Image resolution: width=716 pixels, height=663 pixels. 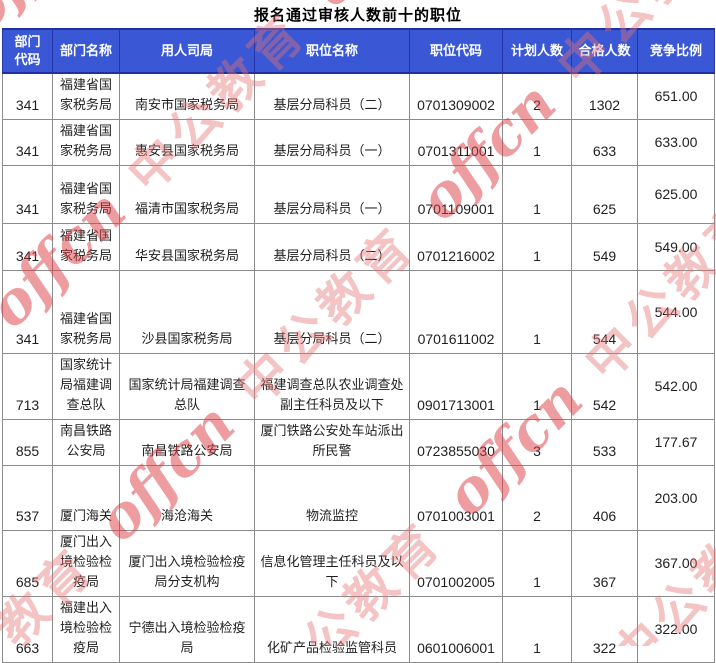 What do you see at coordinates (332, 442) in the screenshot?
I see `cell-position: 厦门铁路公安处车站派出 所民警` at bounding box center [332, 442].